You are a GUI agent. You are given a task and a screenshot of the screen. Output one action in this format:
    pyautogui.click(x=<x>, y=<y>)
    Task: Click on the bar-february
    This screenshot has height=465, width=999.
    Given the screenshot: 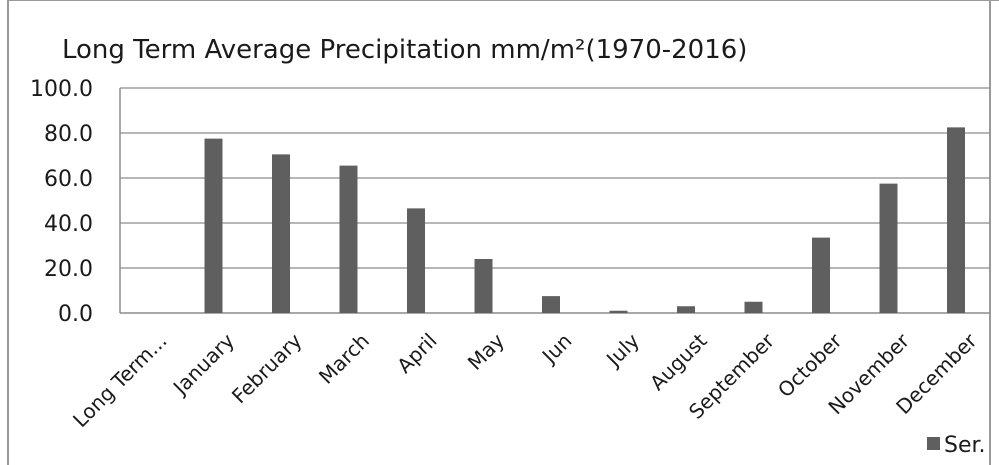 What is the action you would take?
    pyautogui.click(x=281, y=233)
    